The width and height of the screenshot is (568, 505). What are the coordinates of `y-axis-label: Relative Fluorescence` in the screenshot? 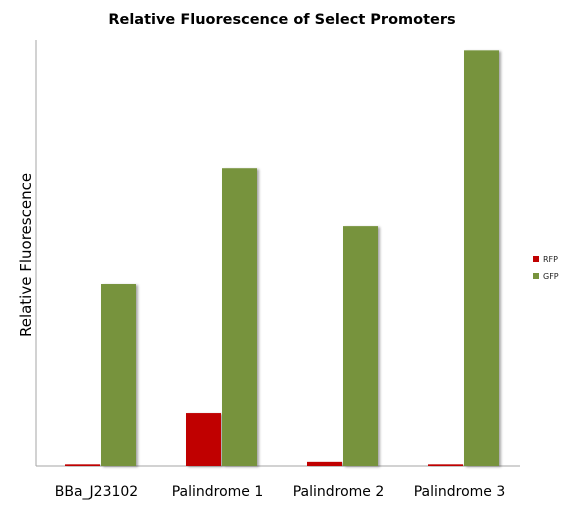 It's located at (26, 255).